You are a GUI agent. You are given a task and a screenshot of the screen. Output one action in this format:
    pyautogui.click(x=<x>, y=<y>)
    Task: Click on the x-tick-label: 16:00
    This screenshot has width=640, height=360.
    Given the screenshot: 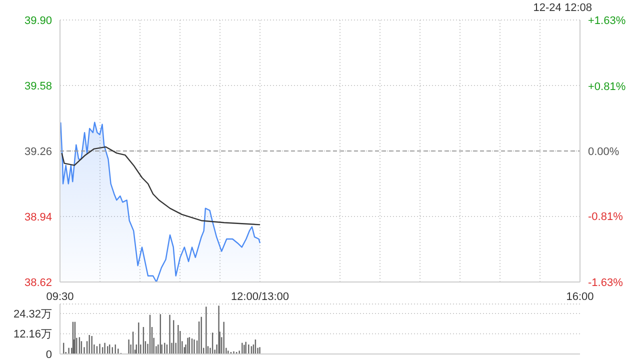 What is the action you would take?
    pyautogui.click(x=580, y=297)
    